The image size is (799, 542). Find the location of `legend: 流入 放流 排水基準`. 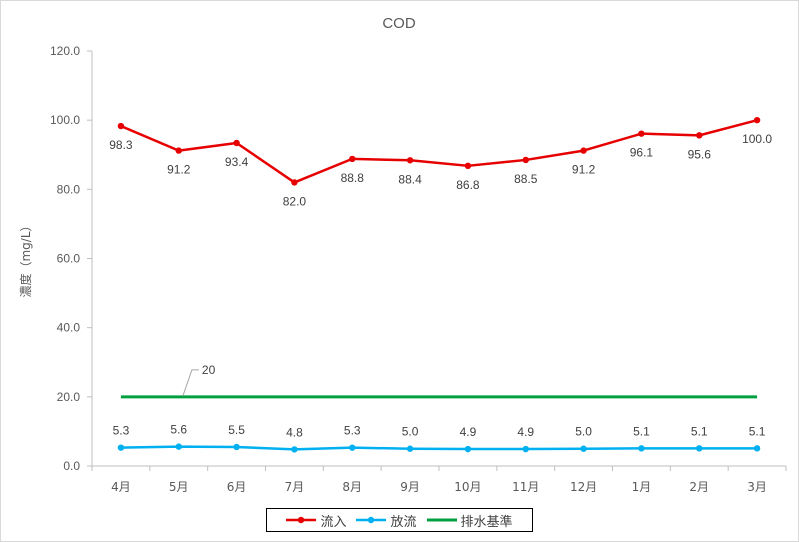

legend: 流入 放流 排水基準 is located at coordinates (399, 520).